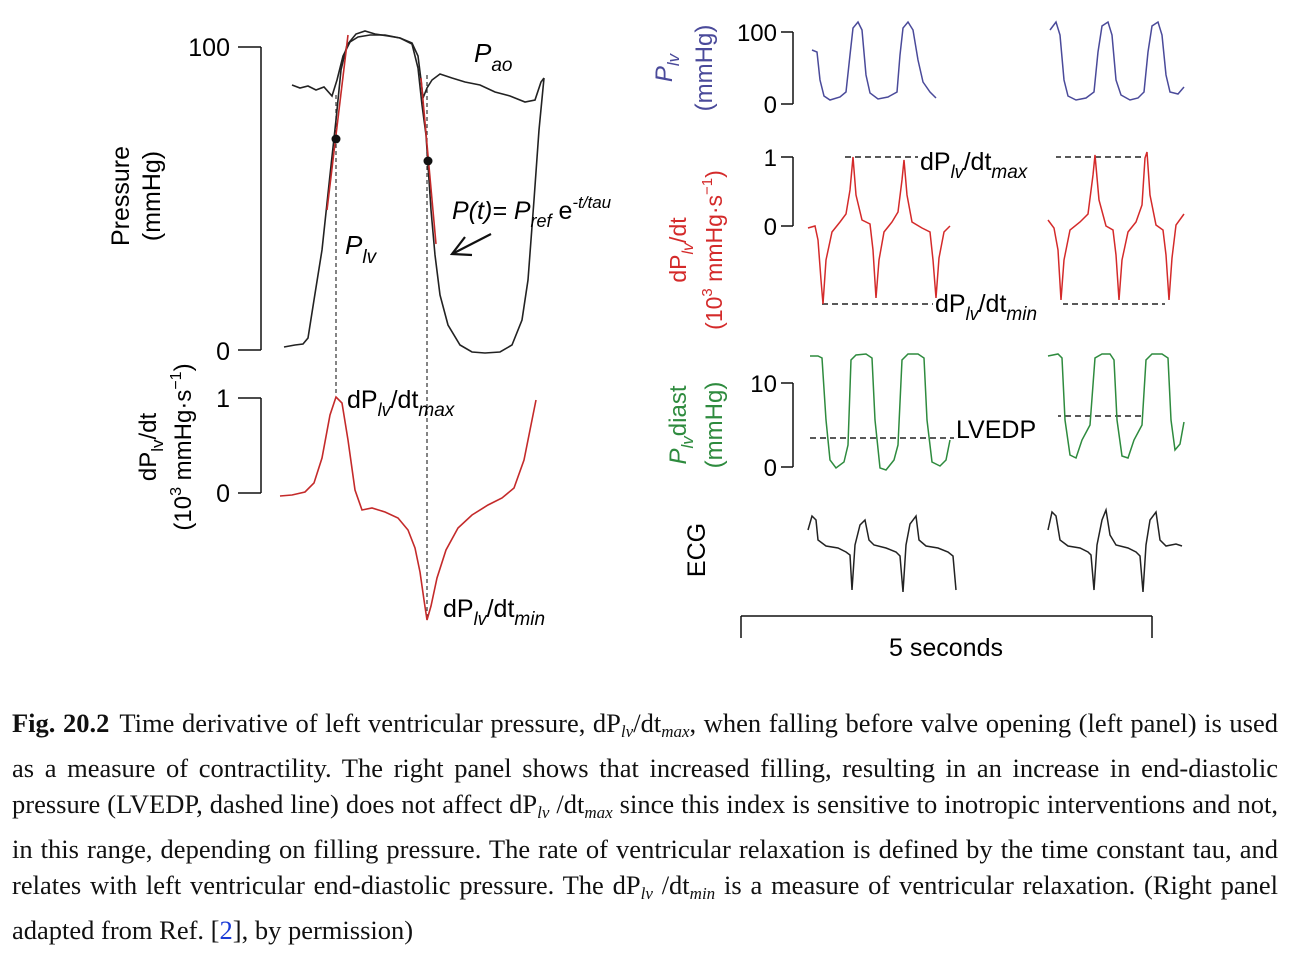 Image resolution: width=1294 pixels, height=979 pixels. Describe the element at coordinates (532, 212) in the screenshot. I see `tau-formula: P(t)= Pref e-t/tau` at that location.